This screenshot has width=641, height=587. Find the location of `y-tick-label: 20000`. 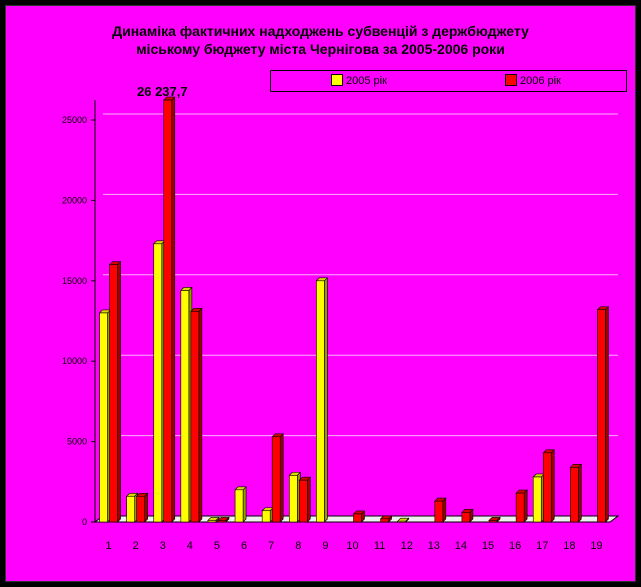

y-tick-label: 20000 is located at coordinates (74, 200).